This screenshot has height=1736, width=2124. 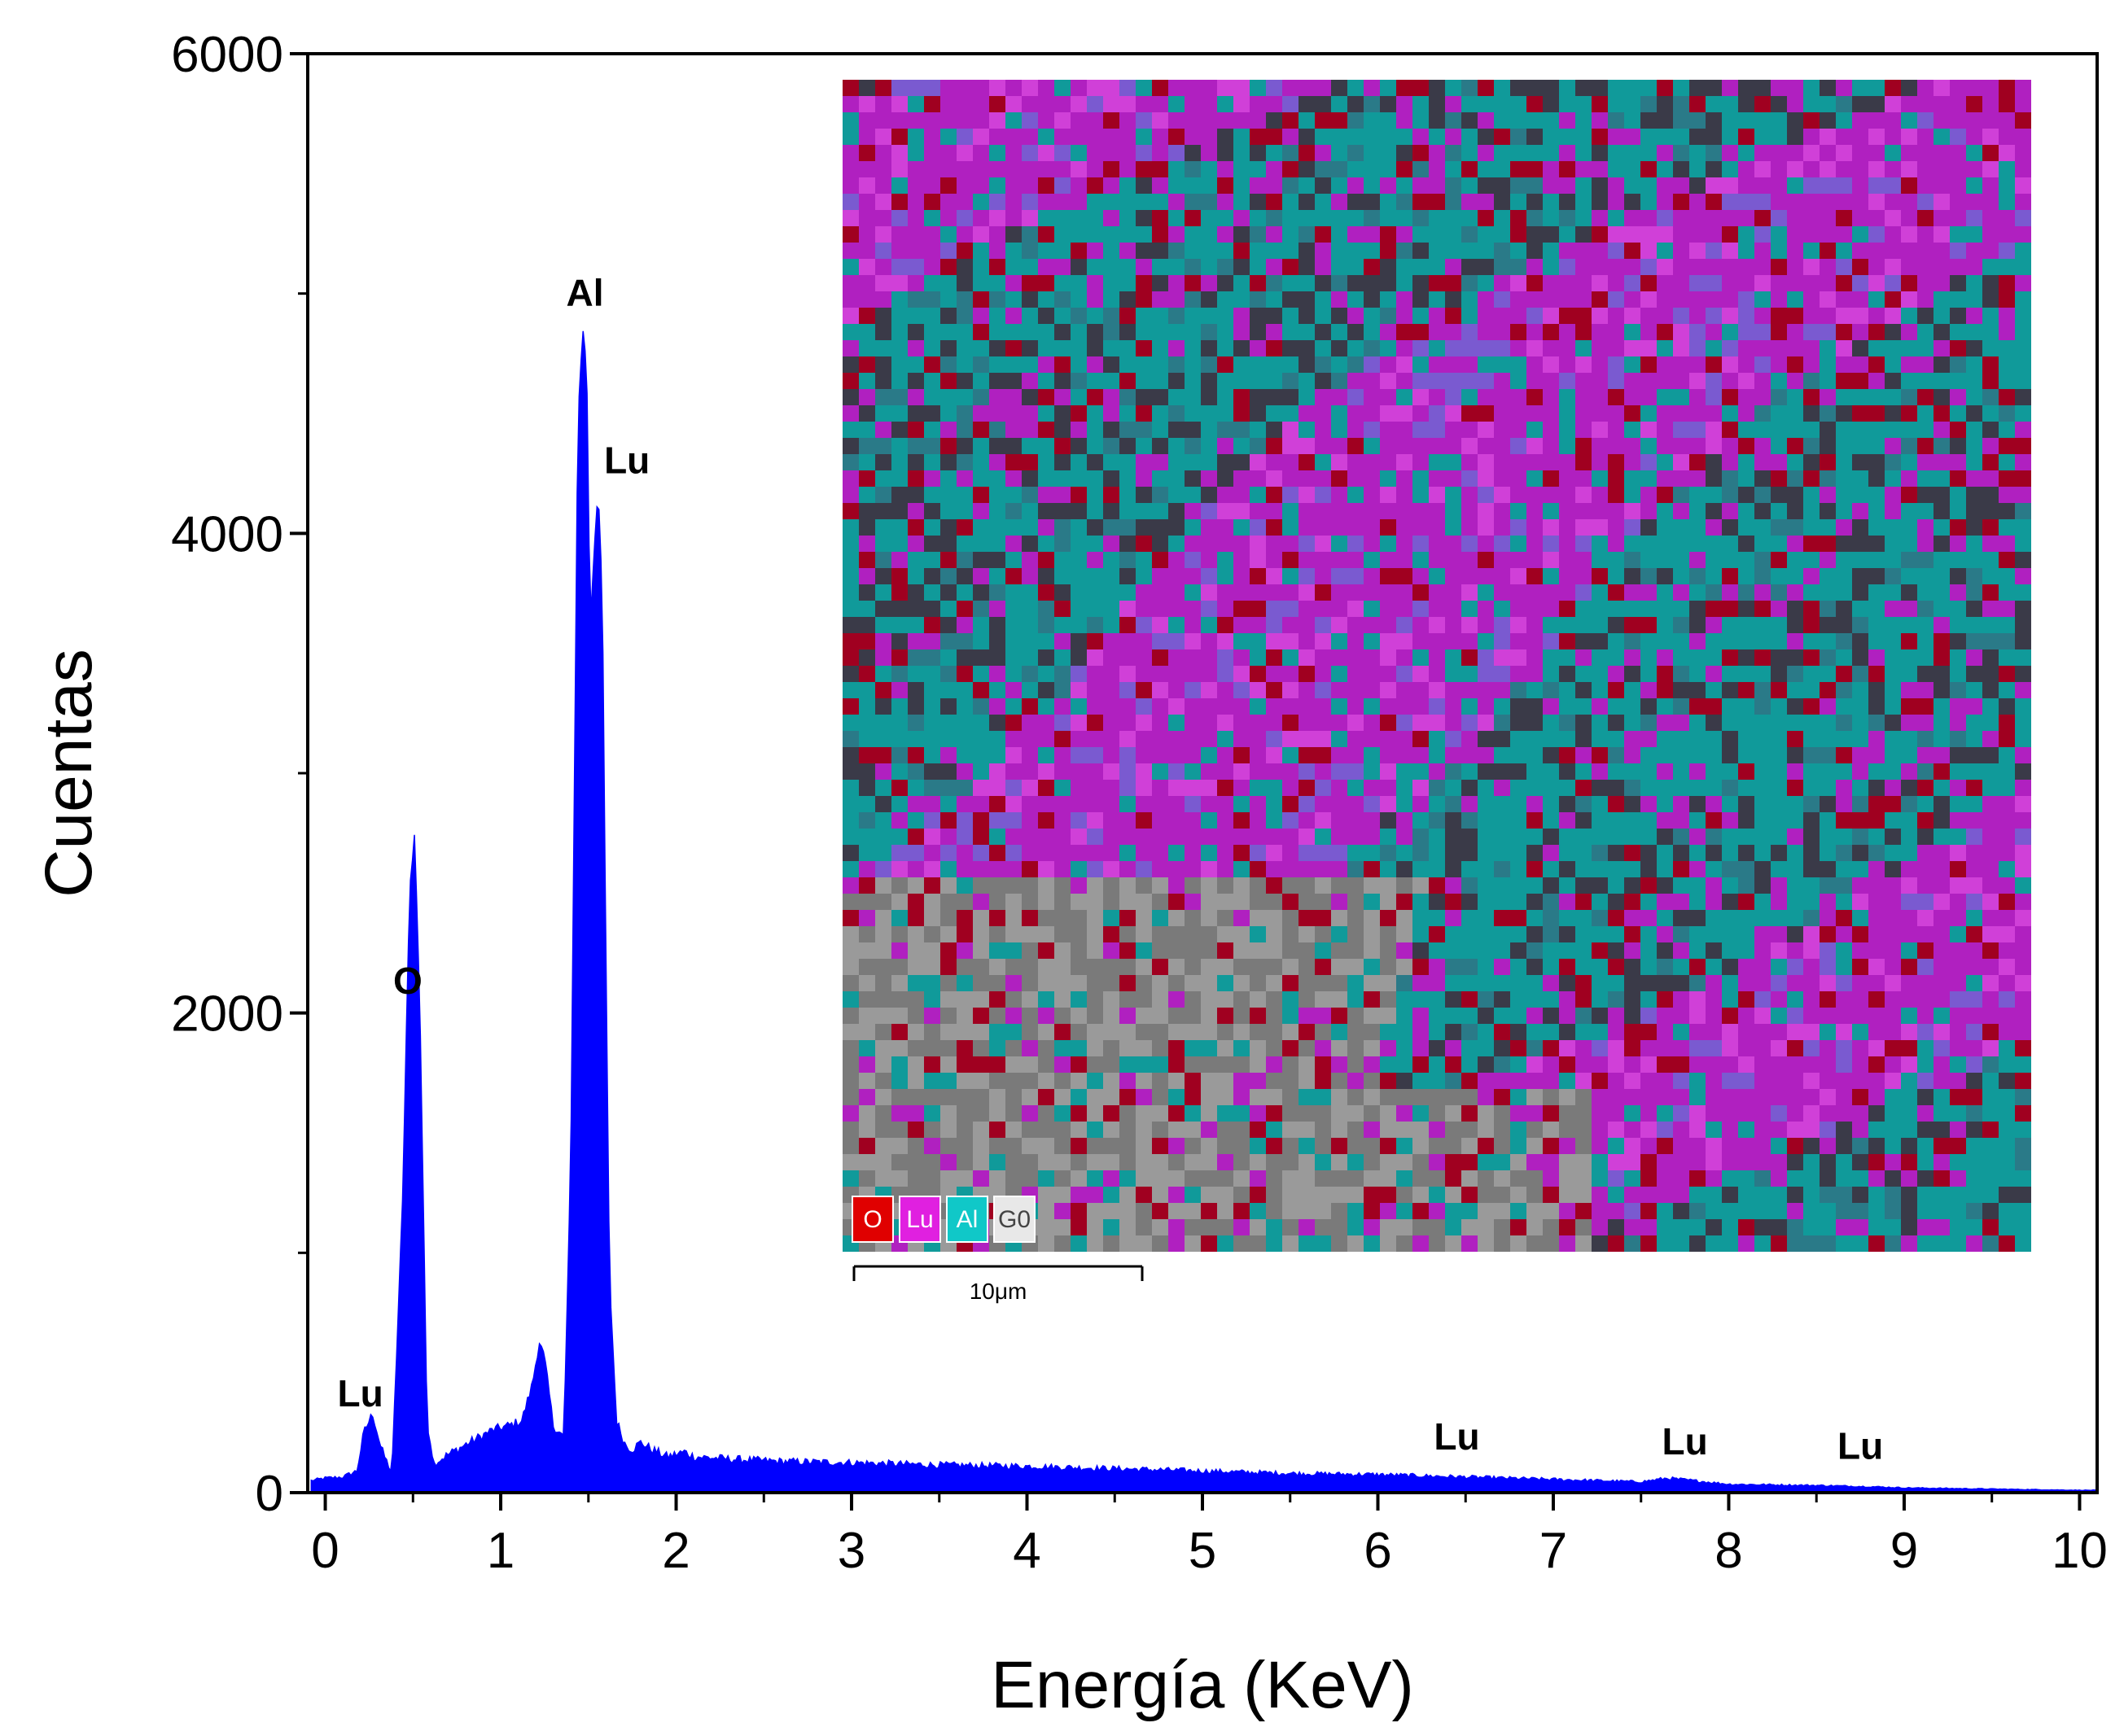 I want to click on legend-swatch-o, so click(x=873, y=1219).